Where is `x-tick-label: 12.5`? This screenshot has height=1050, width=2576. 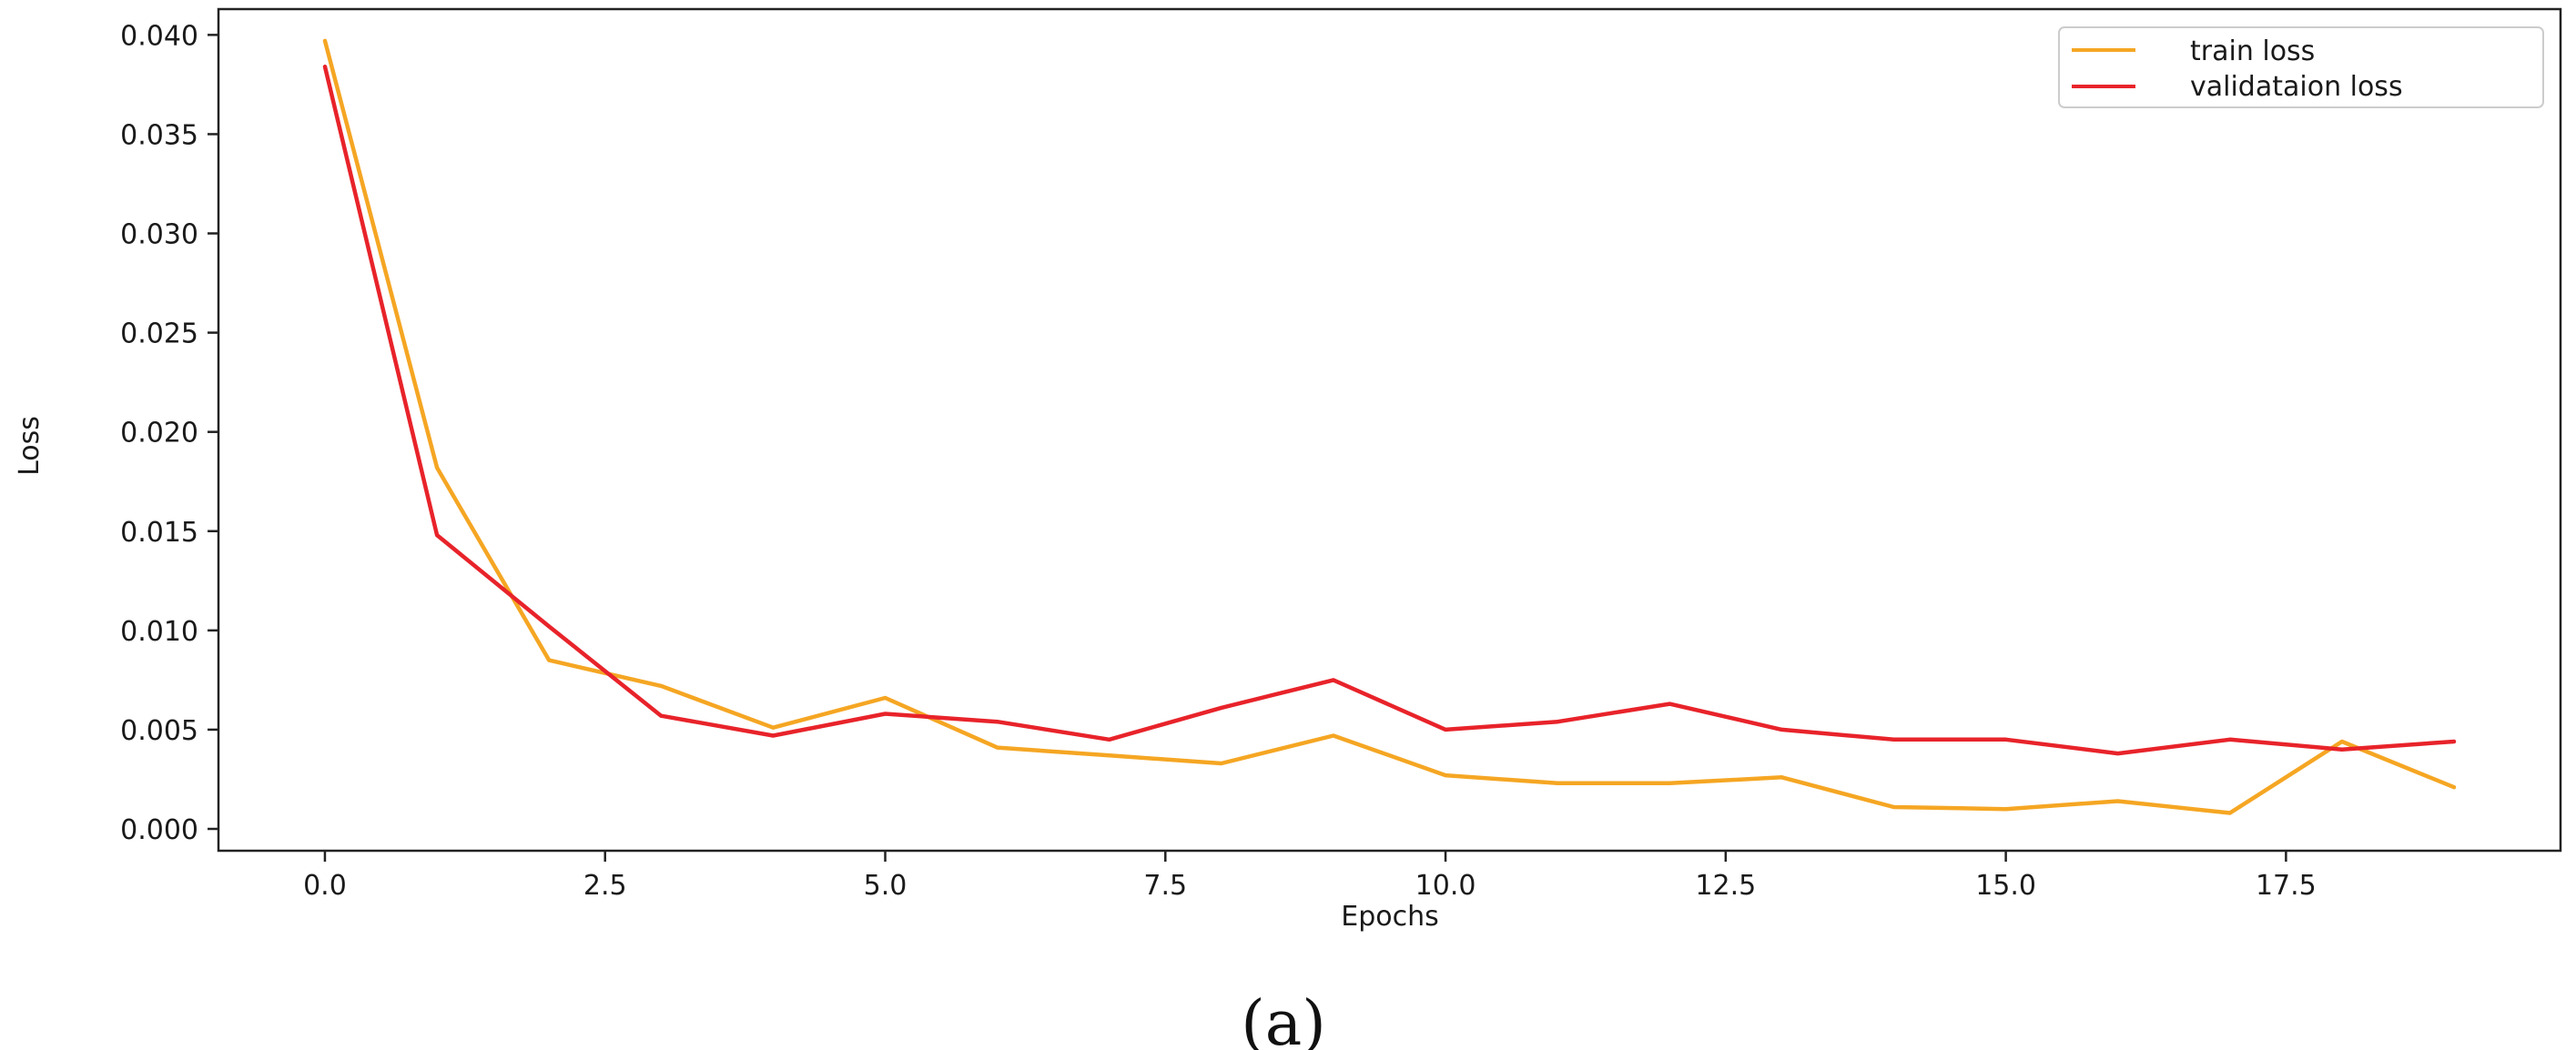 x-tick-label: 12.5 is located at coordinates (1725, 886).